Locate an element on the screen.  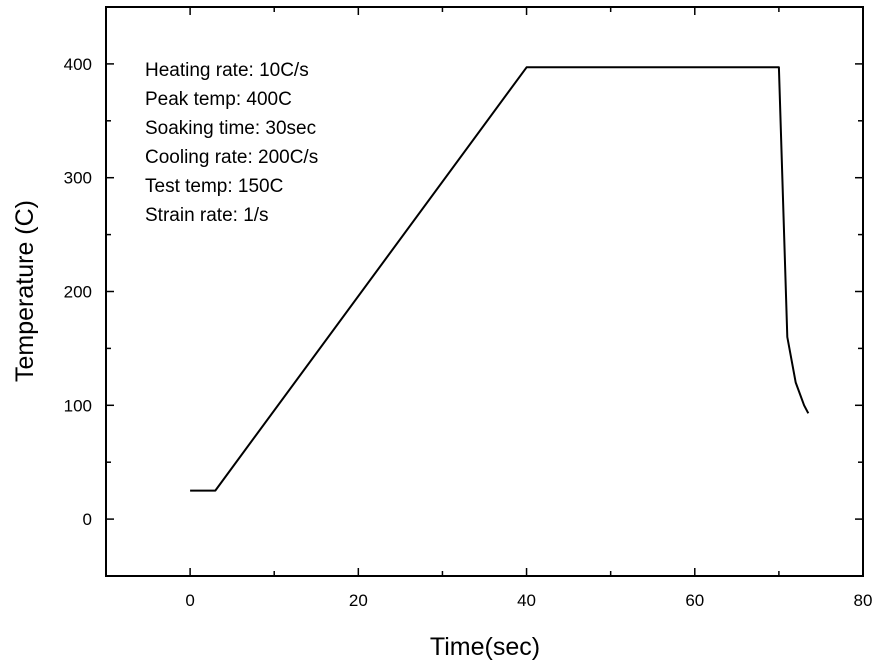
x-tick-label: 0 is located at coordinates (189, 600).